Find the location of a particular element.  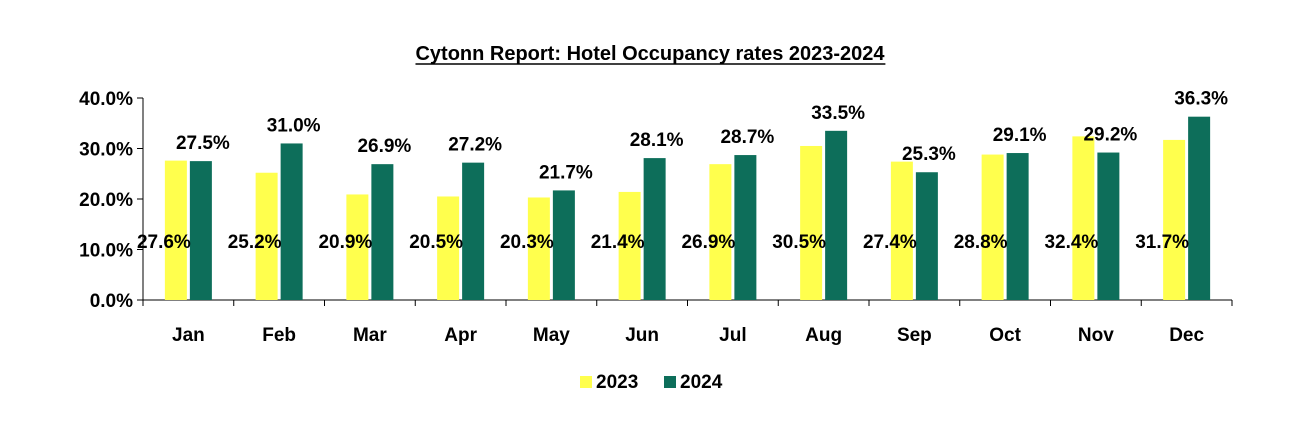

data-label-2023: 31.7% is located at coordinates (1162, 242).